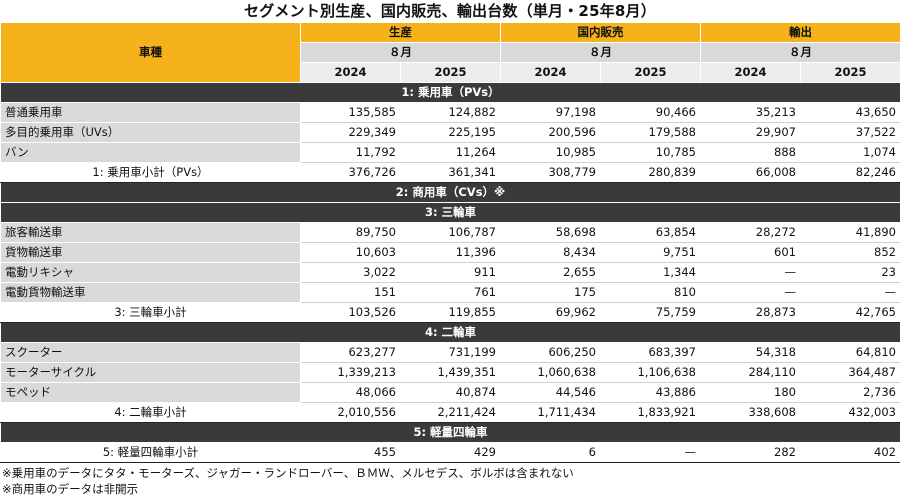 The width and height of the screenshot is (900, 497). I want to click on subtotal-label: 4: 二輪車小計, so click(151, 413).